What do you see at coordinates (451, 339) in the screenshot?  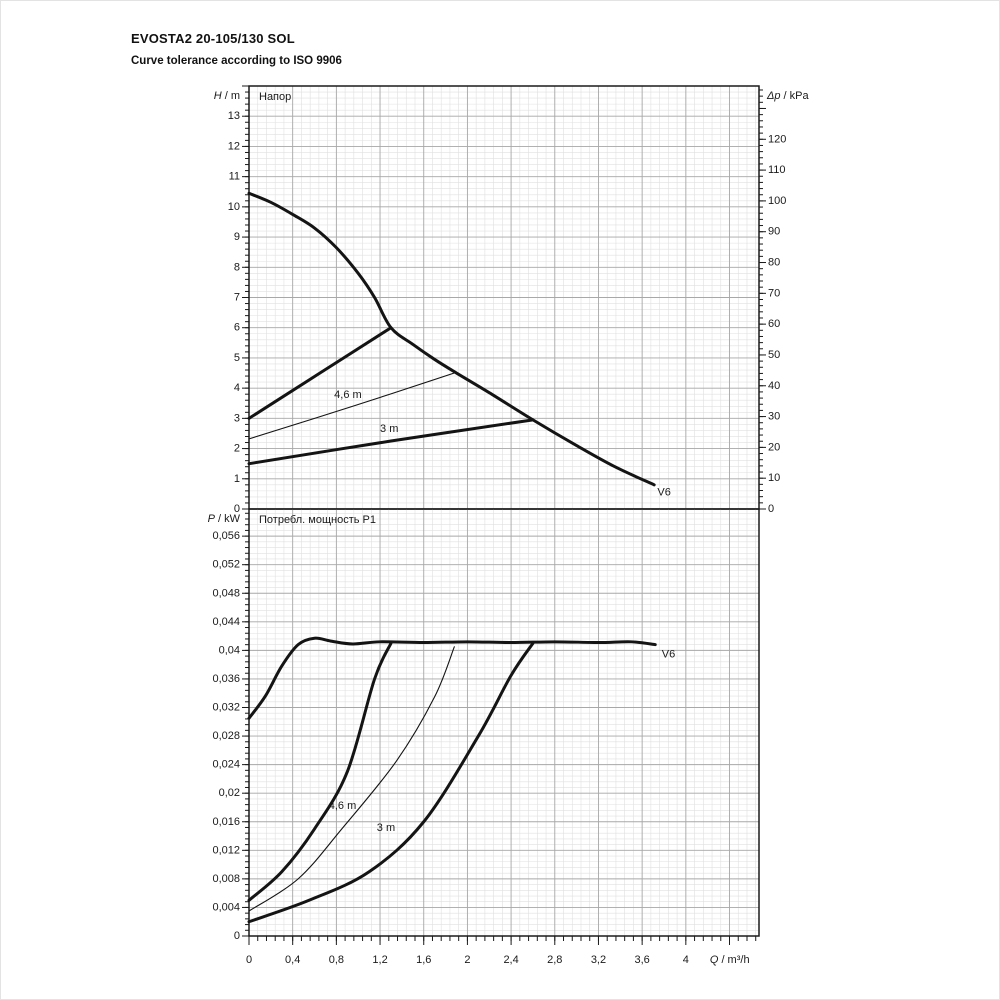 I see `curve-max-speed-curve` at bounding box center [451, 339].